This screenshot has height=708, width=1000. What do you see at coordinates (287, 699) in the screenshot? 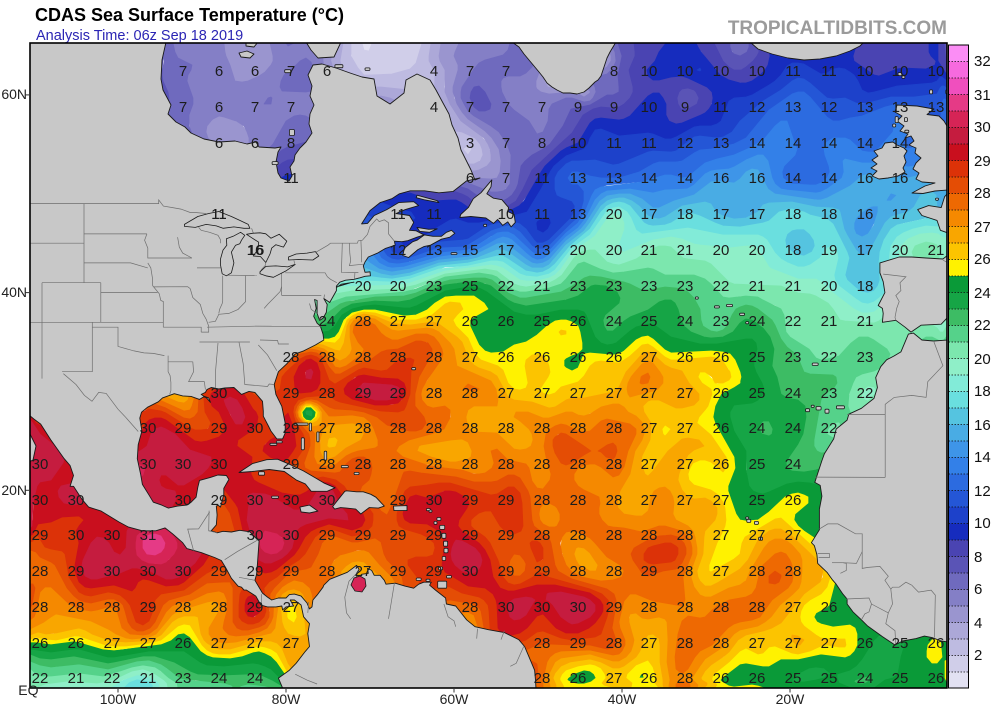
I see `svg-text: 80W` at bounding box center [287, 699].